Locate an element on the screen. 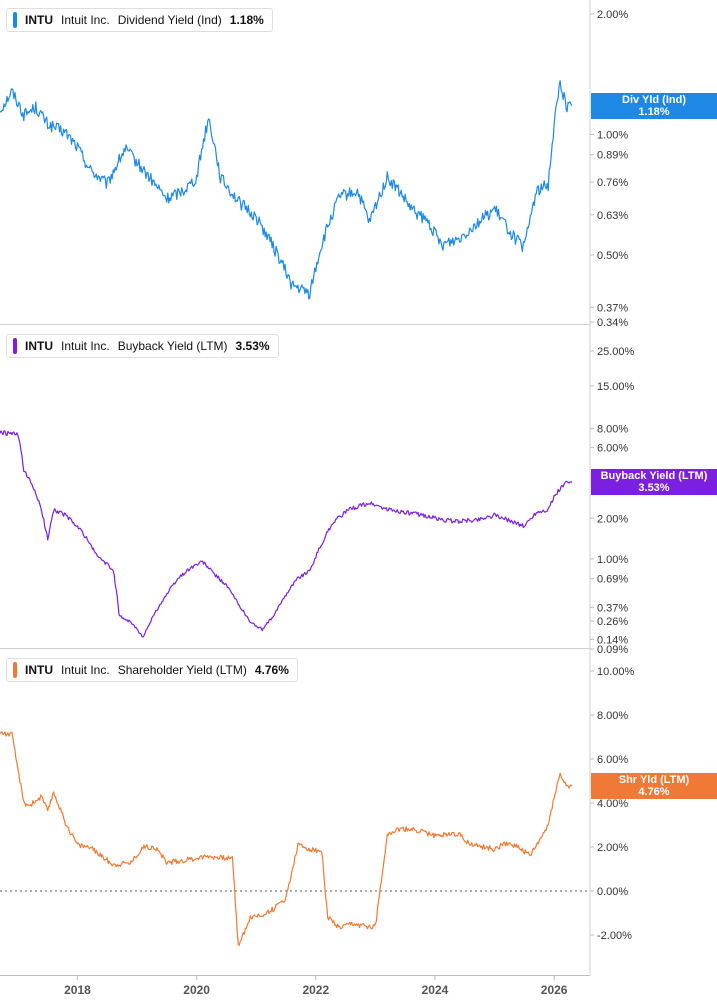  y-tick-label: 15.00% is located at coordinates (616, 387).